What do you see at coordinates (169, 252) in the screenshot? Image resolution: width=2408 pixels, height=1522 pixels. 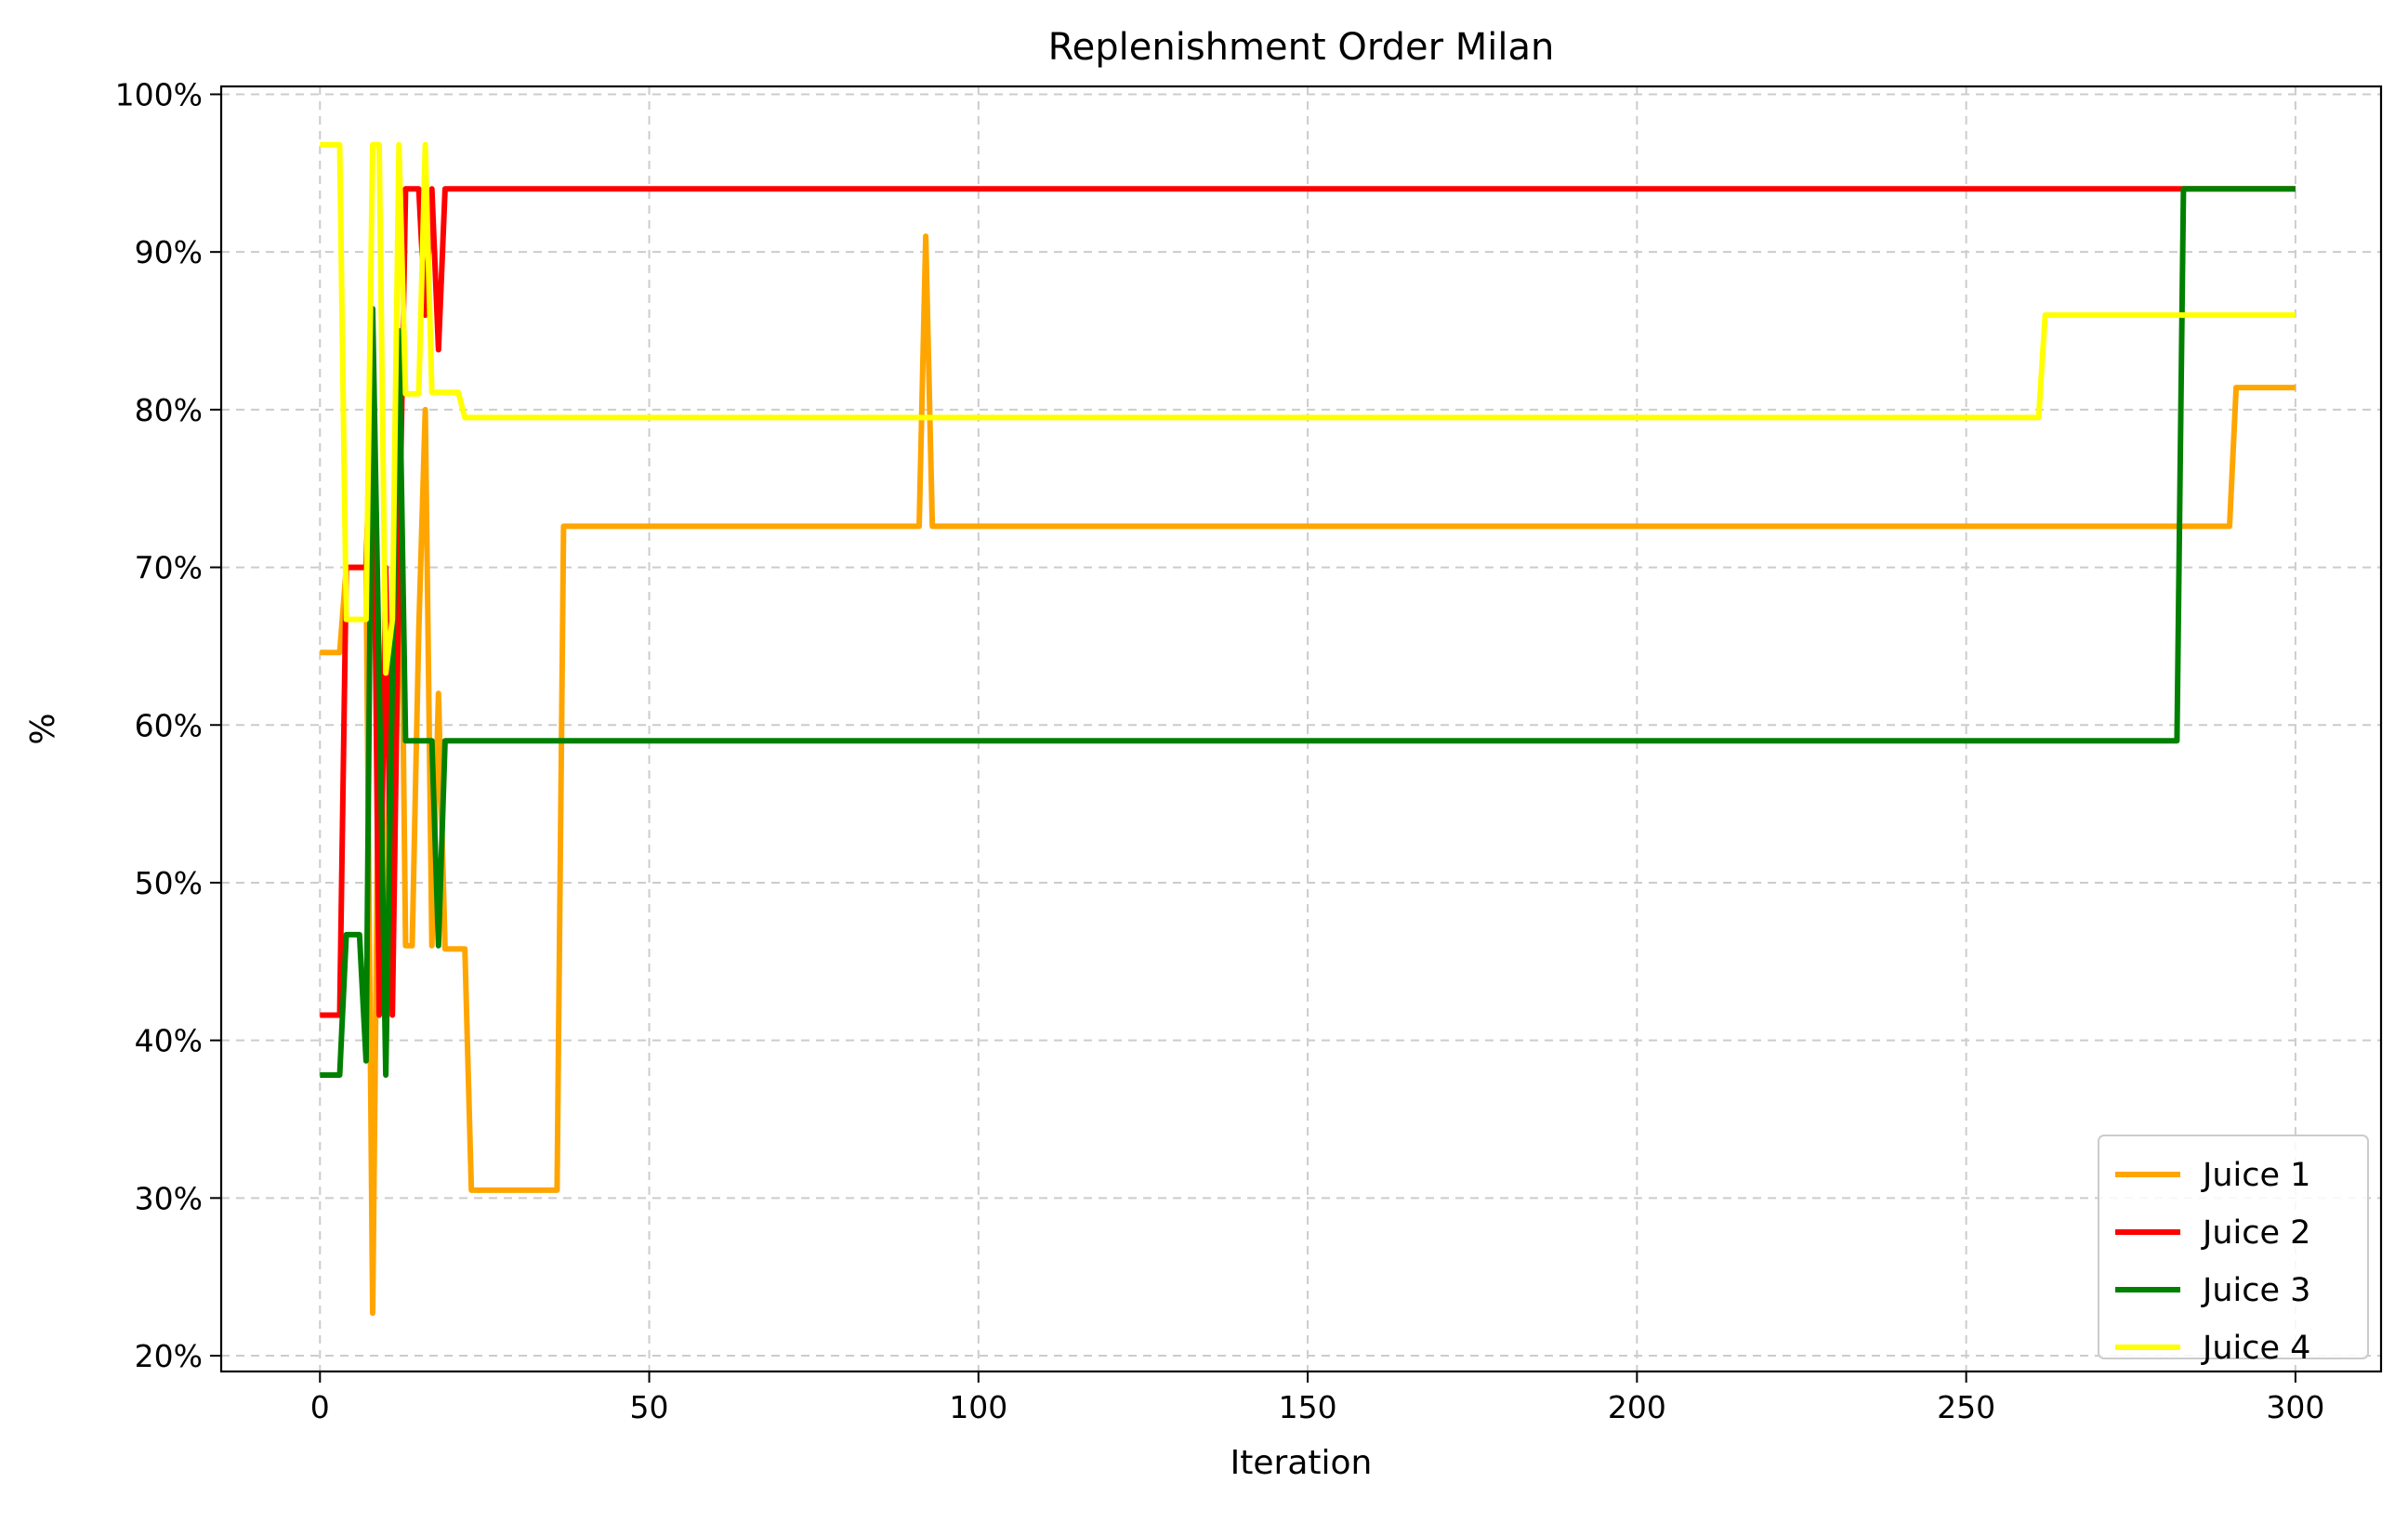 I see `y-tick-label: 90%` at bounding box center [169, 252].